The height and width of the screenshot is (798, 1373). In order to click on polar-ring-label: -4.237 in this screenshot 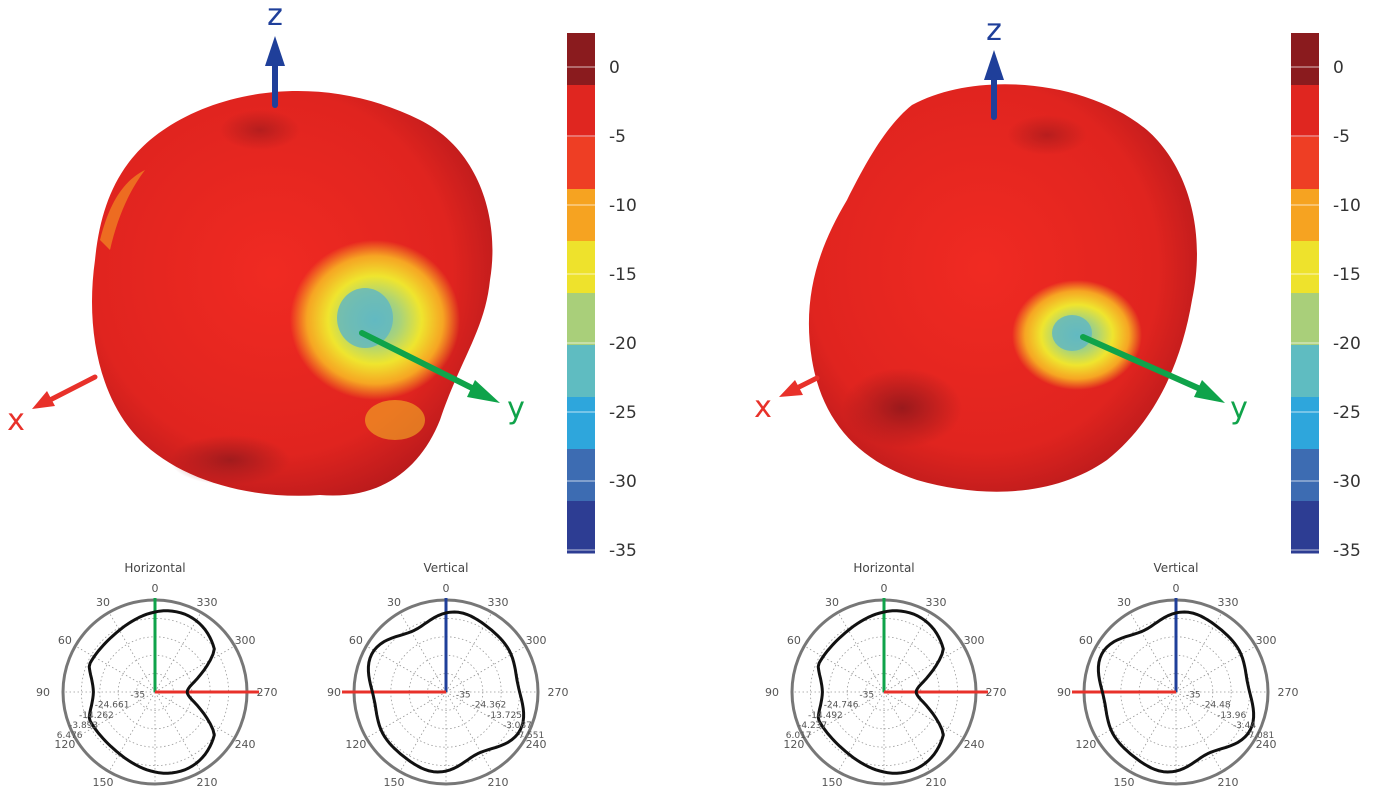, I will do `click(812, 726)`.